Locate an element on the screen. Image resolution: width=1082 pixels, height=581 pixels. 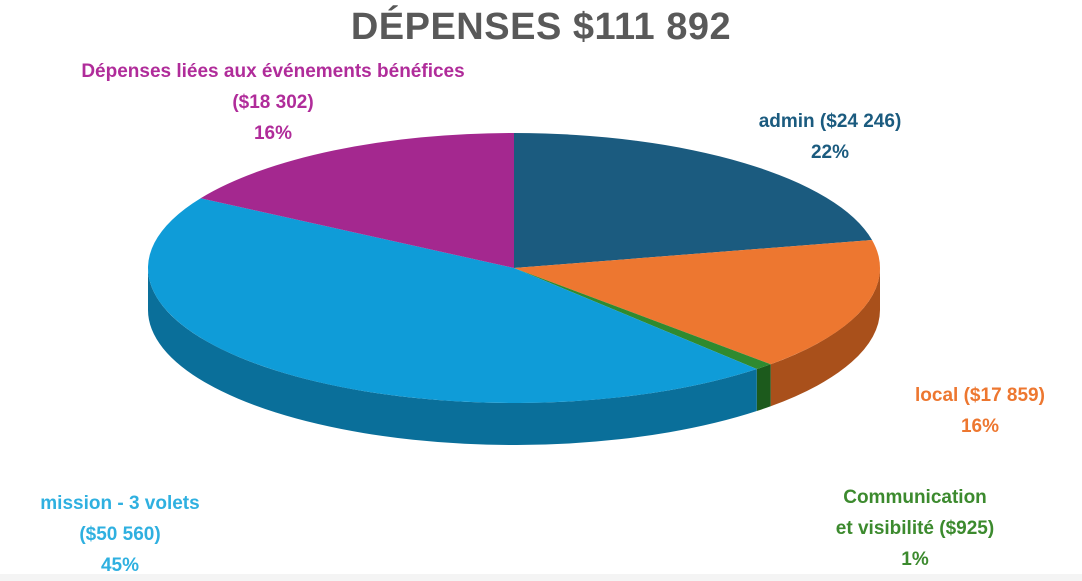
label-evenements-amount: ($18 302) is located at coordinates (273, 102).